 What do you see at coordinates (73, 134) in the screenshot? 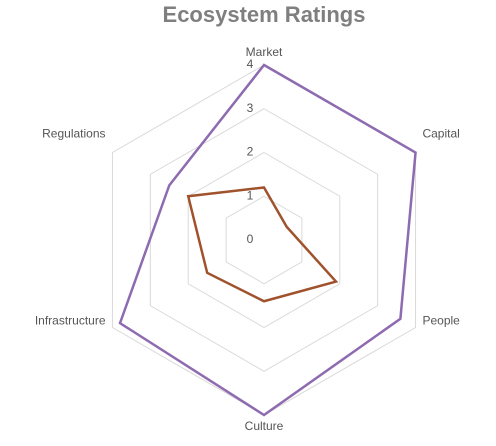
I see `category-label: Regulations` at bounding box center [73, 134].